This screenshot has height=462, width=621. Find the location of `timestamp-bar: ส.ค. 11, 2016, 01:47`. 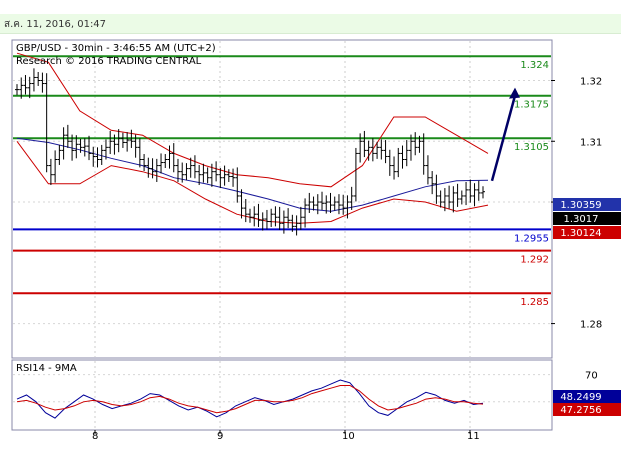

timestamp-bar: ส.ค. 11, 2016, 01:47 is located at coordinates (310, 17).